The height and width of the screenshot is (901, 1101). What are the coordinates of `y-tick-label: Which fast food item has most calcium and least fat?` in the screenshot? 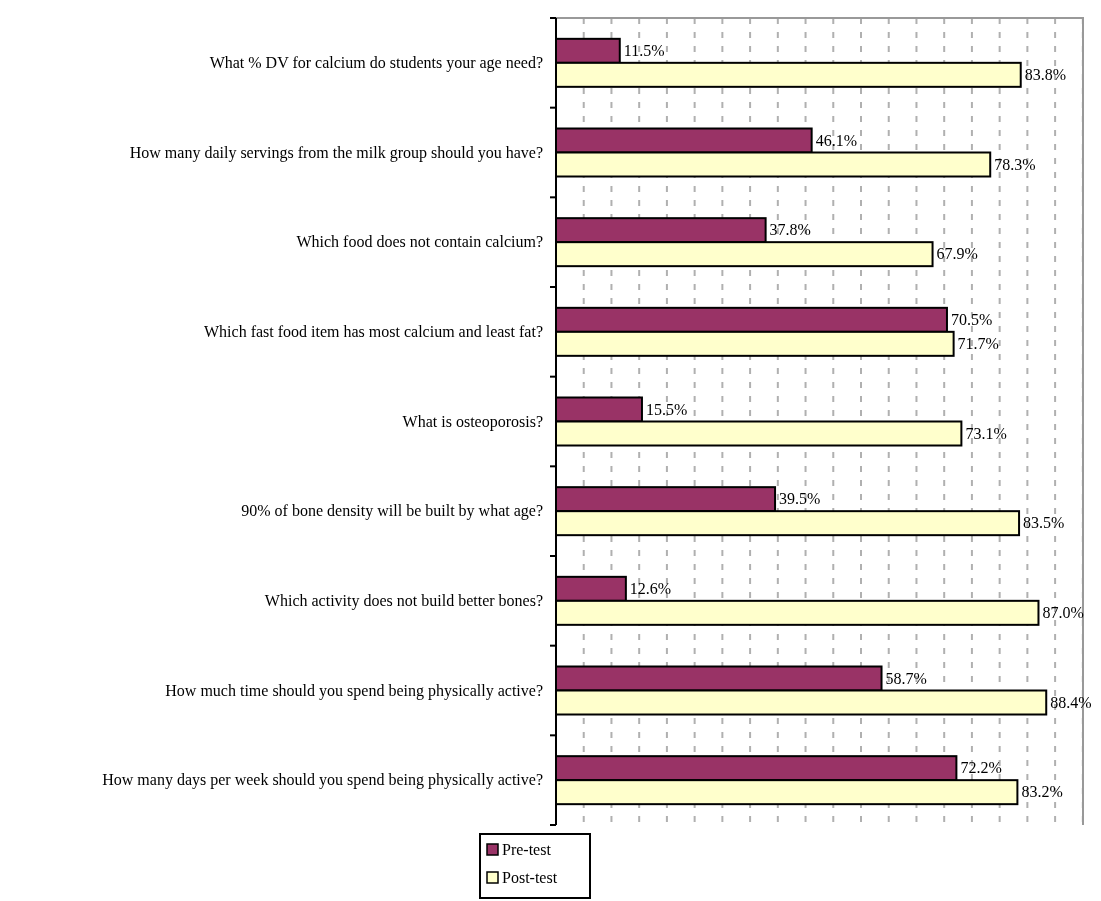 It's located at (373, 331).